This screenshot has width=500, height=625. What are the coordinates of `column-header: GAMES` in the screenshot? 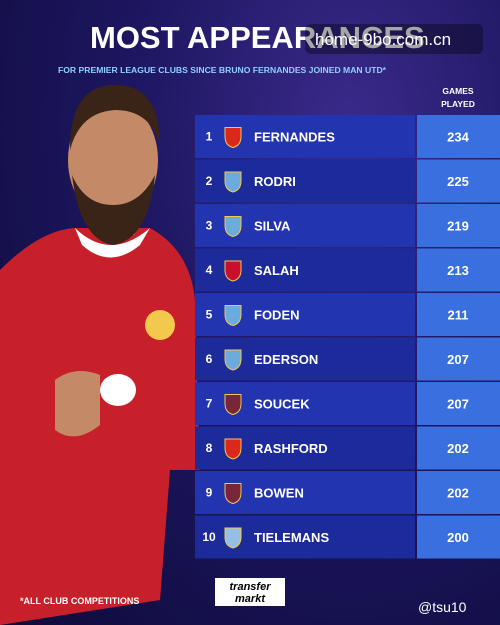 It's located at (458, 91).